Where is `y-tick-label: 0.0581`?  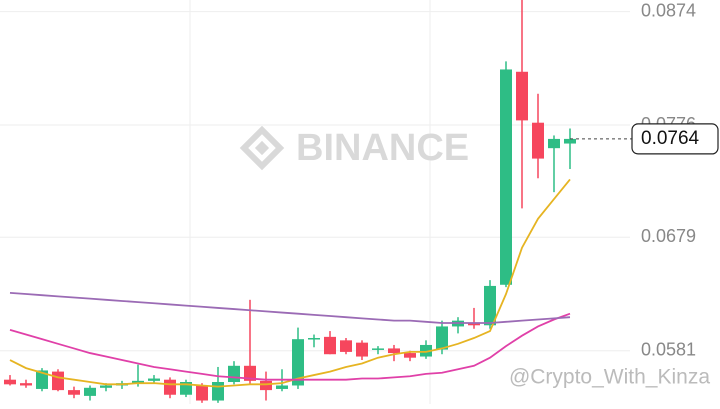
y-tick-label: 0.0581 is located at coordinates (668, 350).